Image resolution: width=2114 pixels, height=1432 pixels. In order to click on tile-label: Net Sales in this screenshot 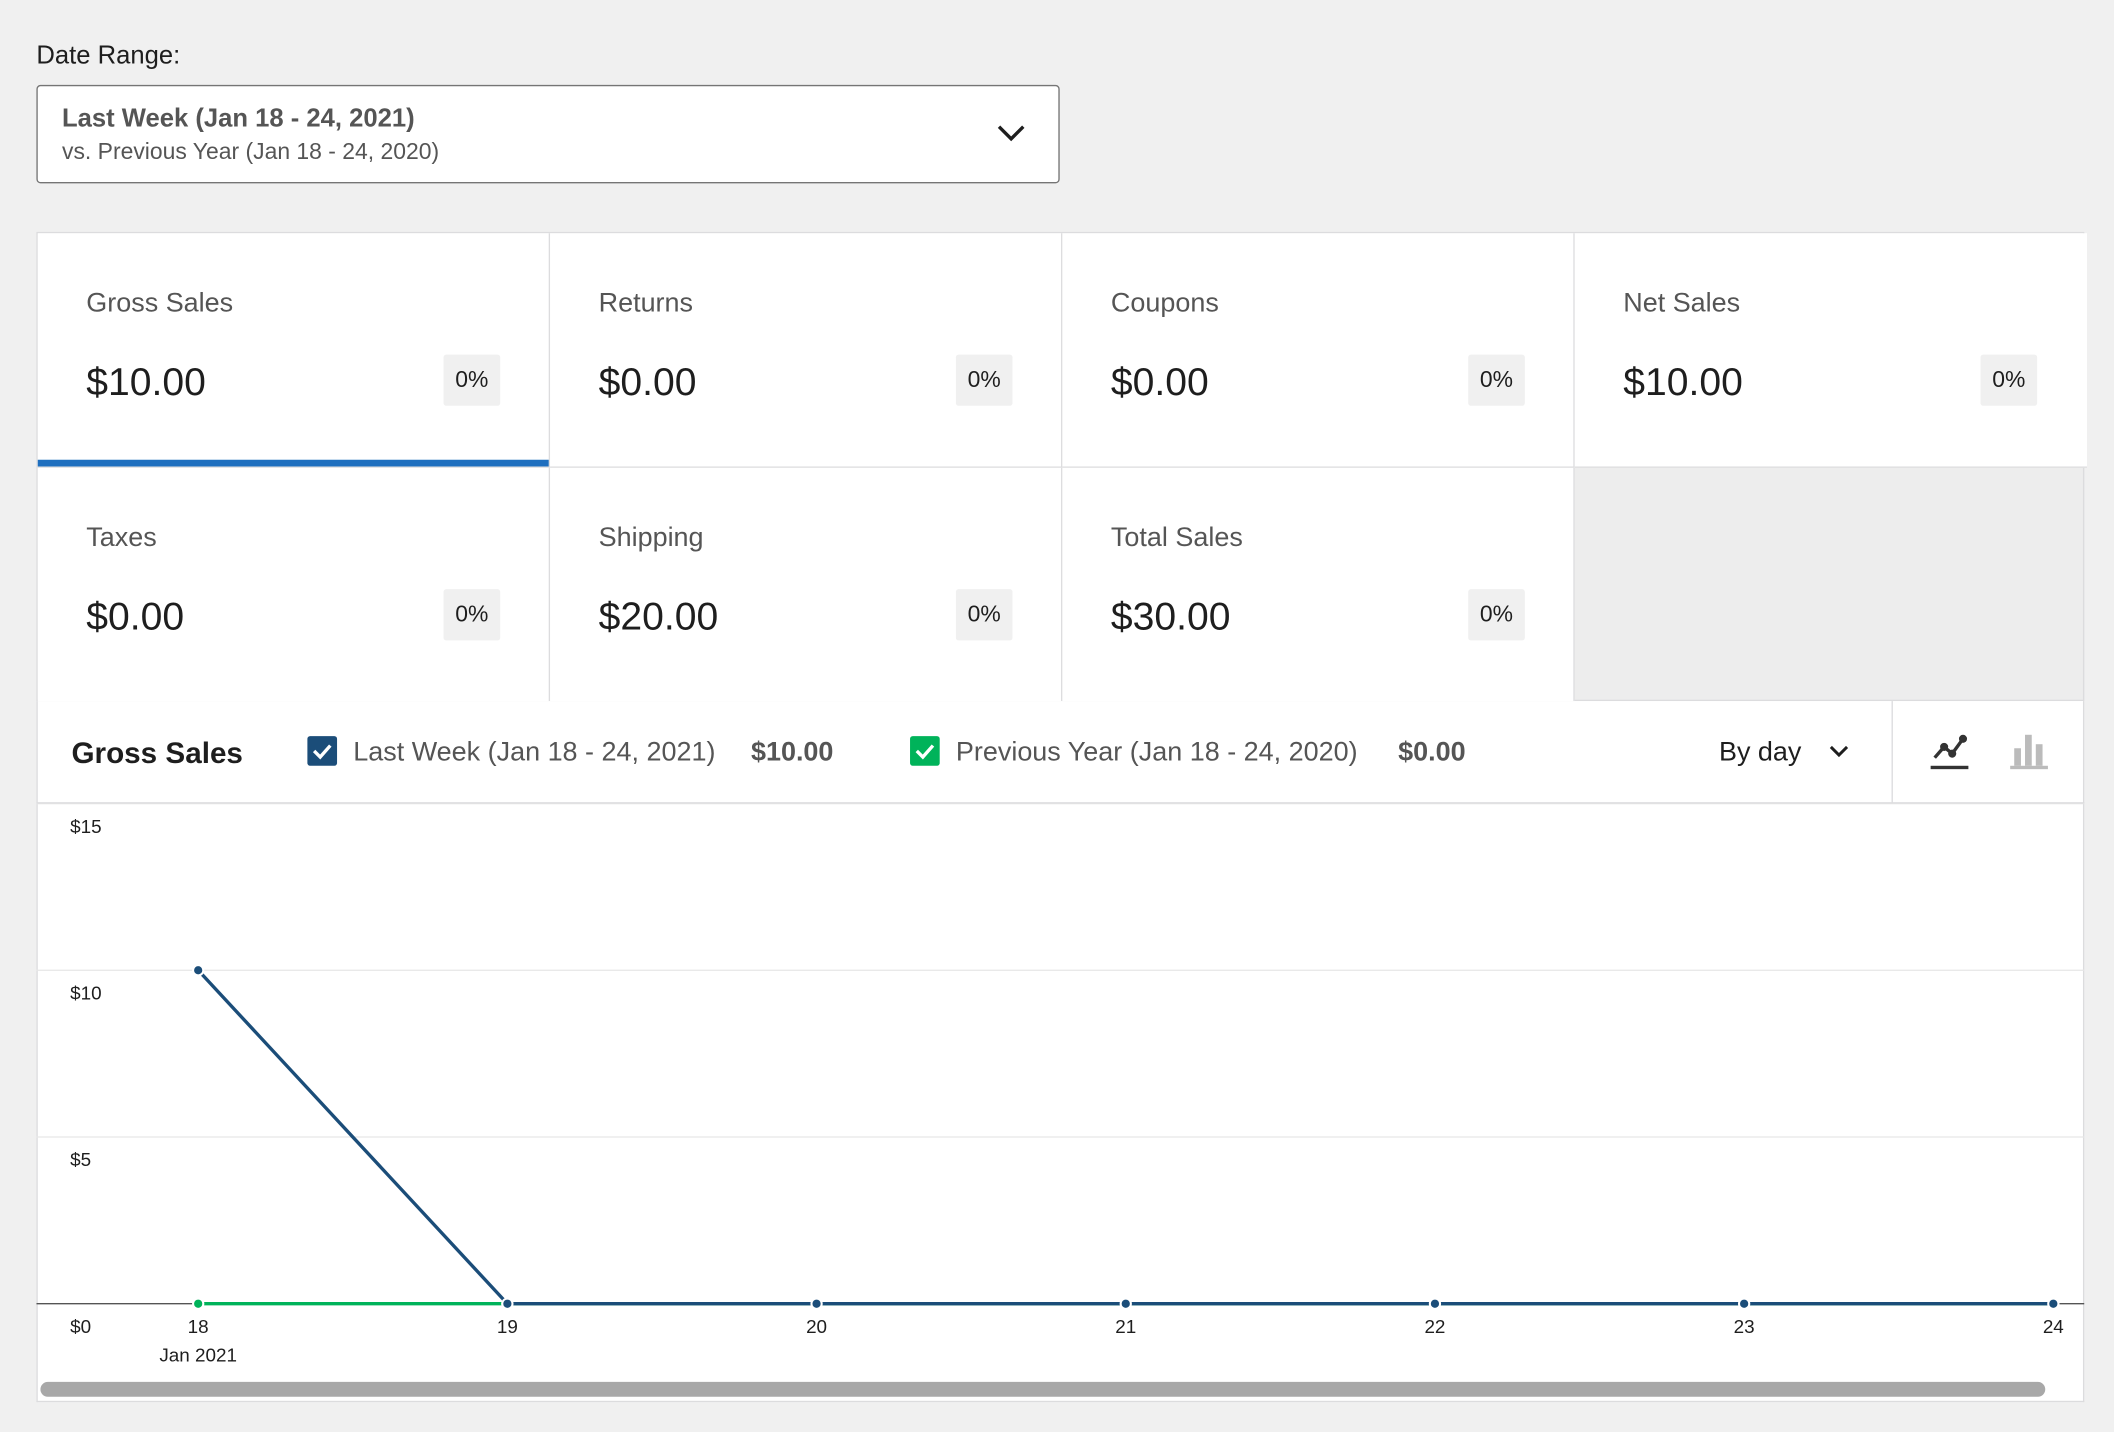, I will do `click(1682, 303)`.